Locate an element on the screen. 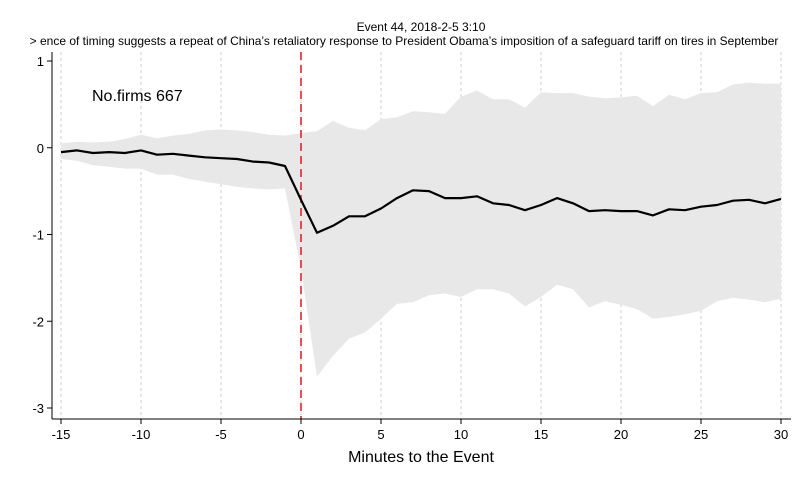  x-tick-label: 0 is located at coordinates (300, 434).